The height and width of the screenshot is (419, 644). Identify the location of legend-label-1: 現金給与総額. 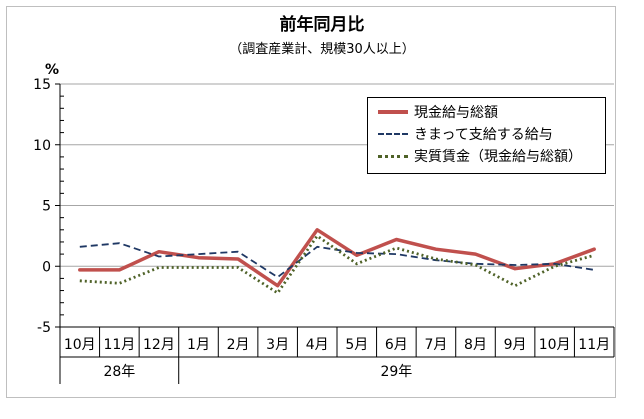
(456, 113).